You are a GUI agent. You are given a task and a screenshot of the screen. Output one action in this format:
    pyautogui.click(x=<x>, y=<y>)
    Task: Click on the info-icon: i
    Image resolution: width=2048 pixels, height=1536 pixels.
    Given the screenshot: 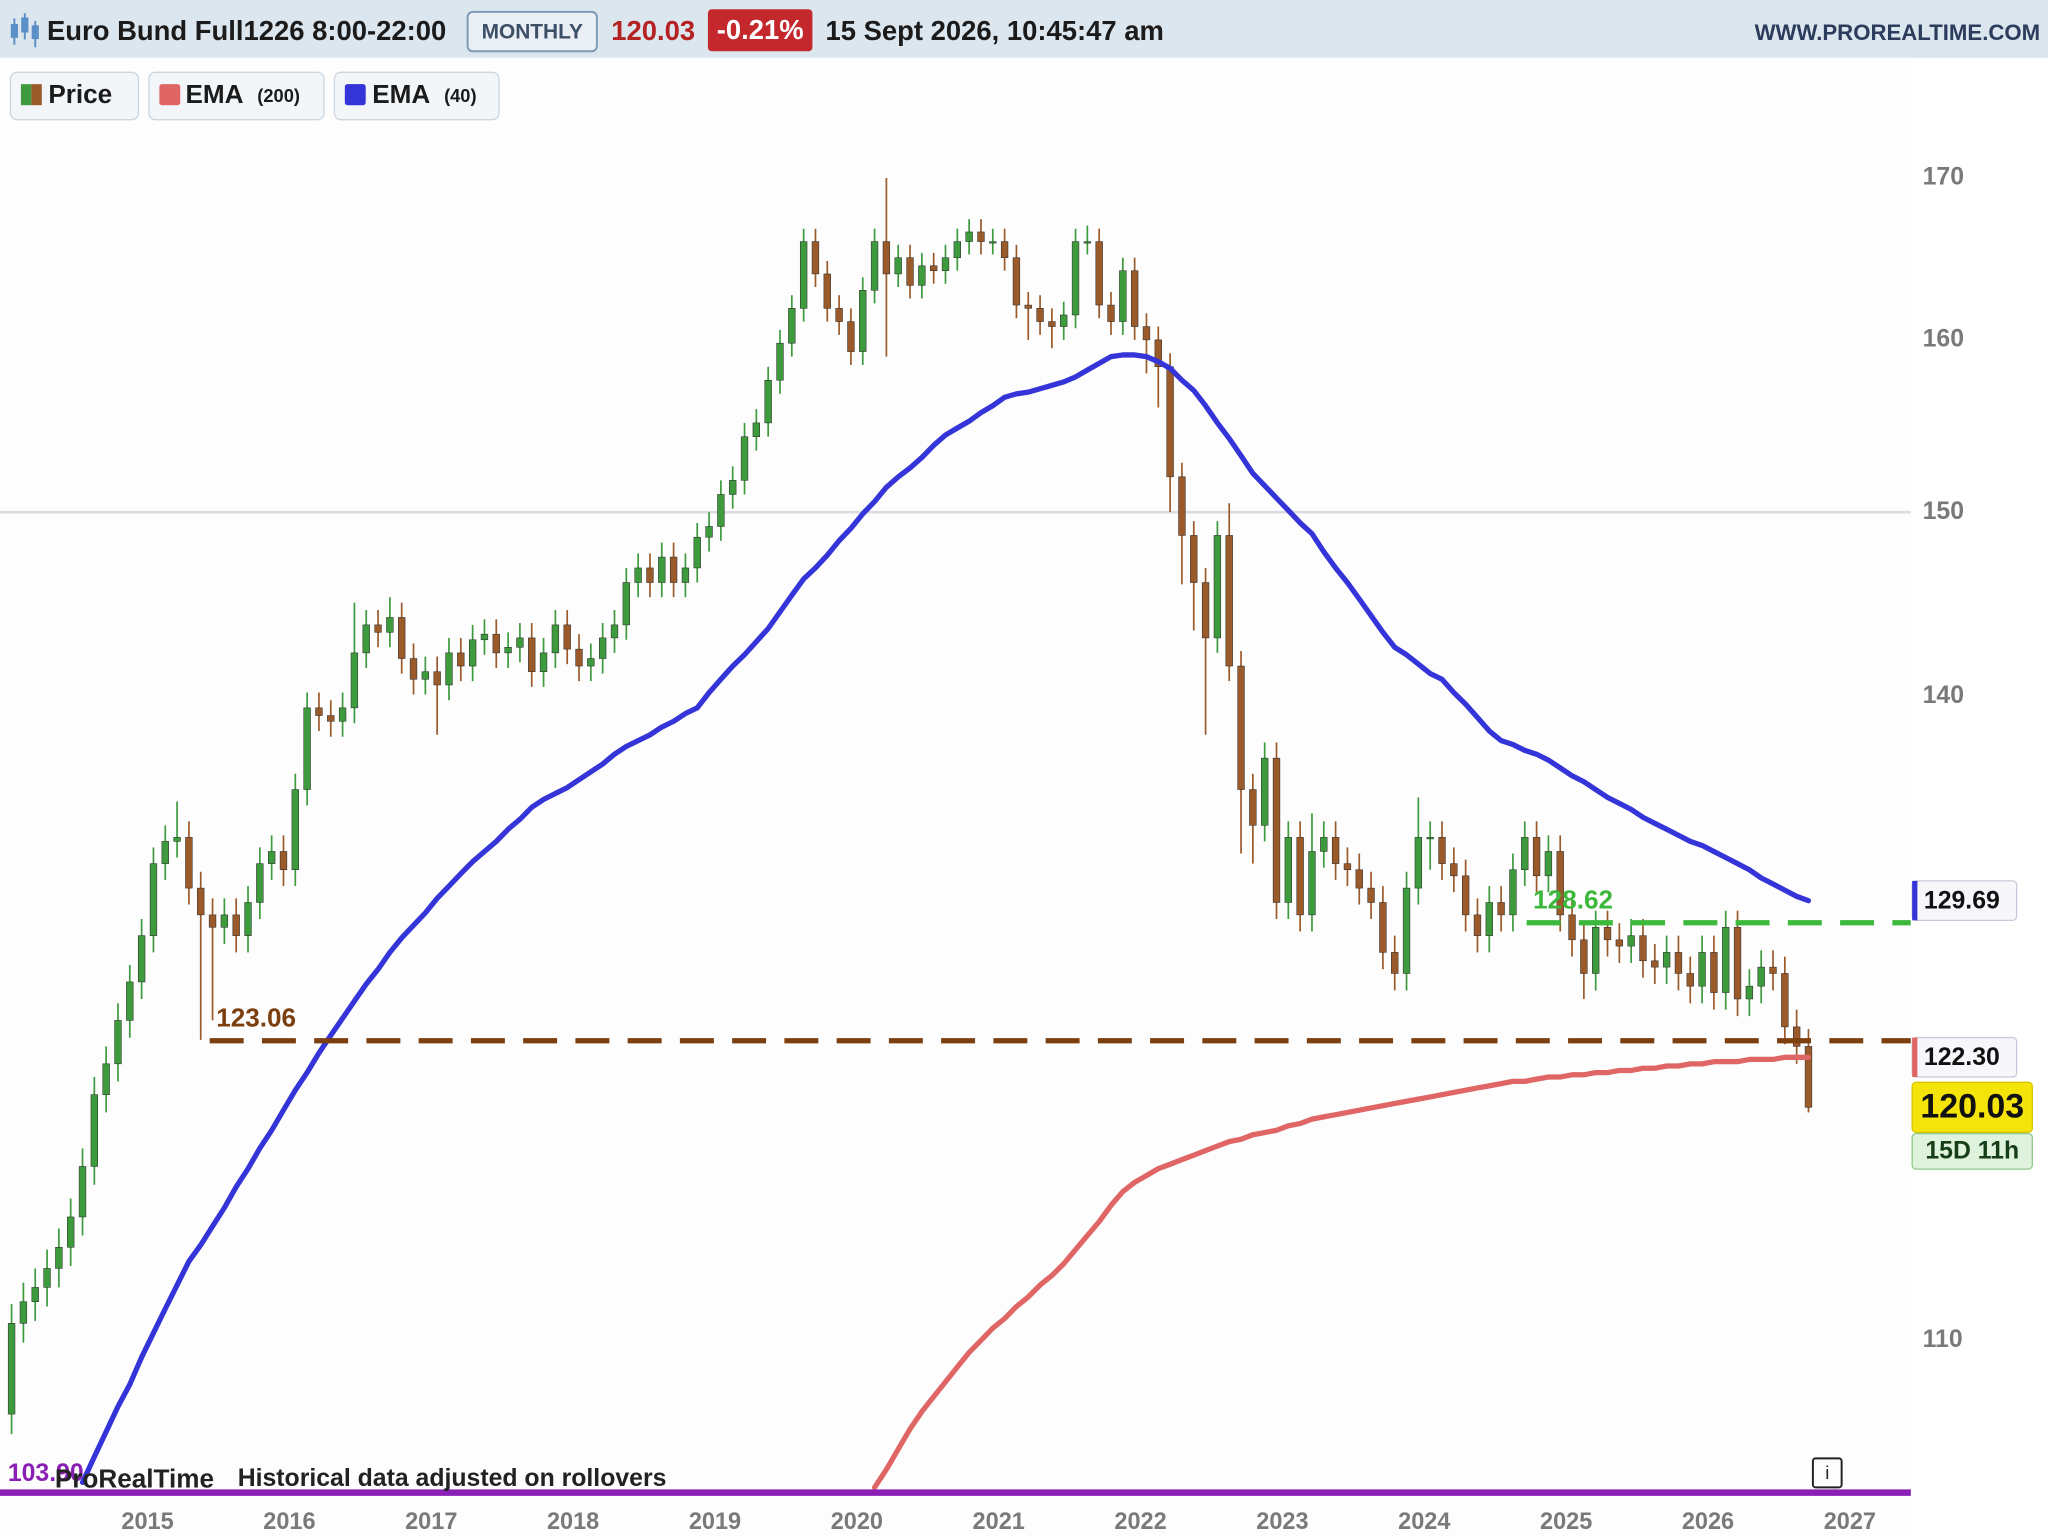 What is the action you would take?
    pyautogui.click(x=1827, y=1472)
    